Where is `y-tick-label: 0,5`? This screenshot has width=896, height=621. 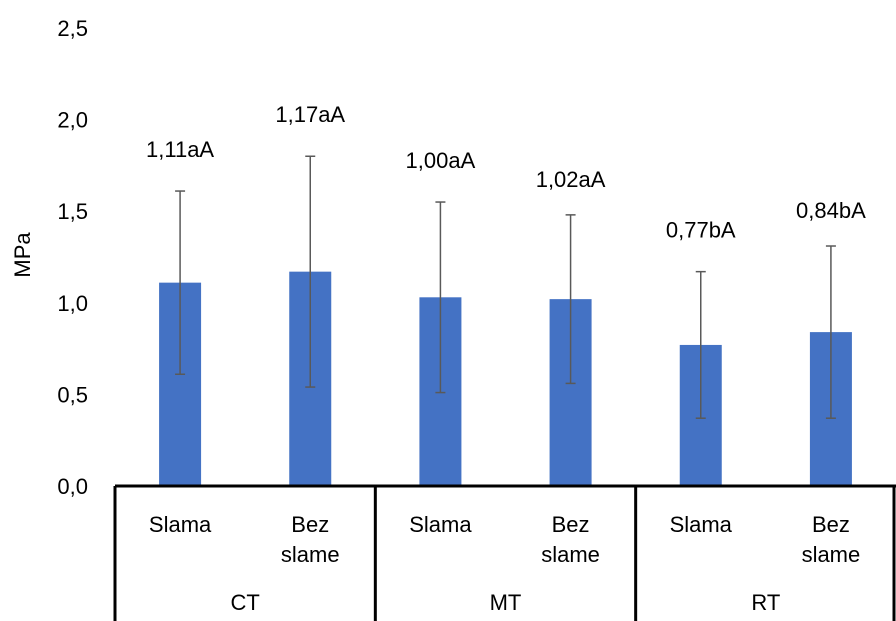 y-tick-label: 0,5 is located at coordinates (72, 394).